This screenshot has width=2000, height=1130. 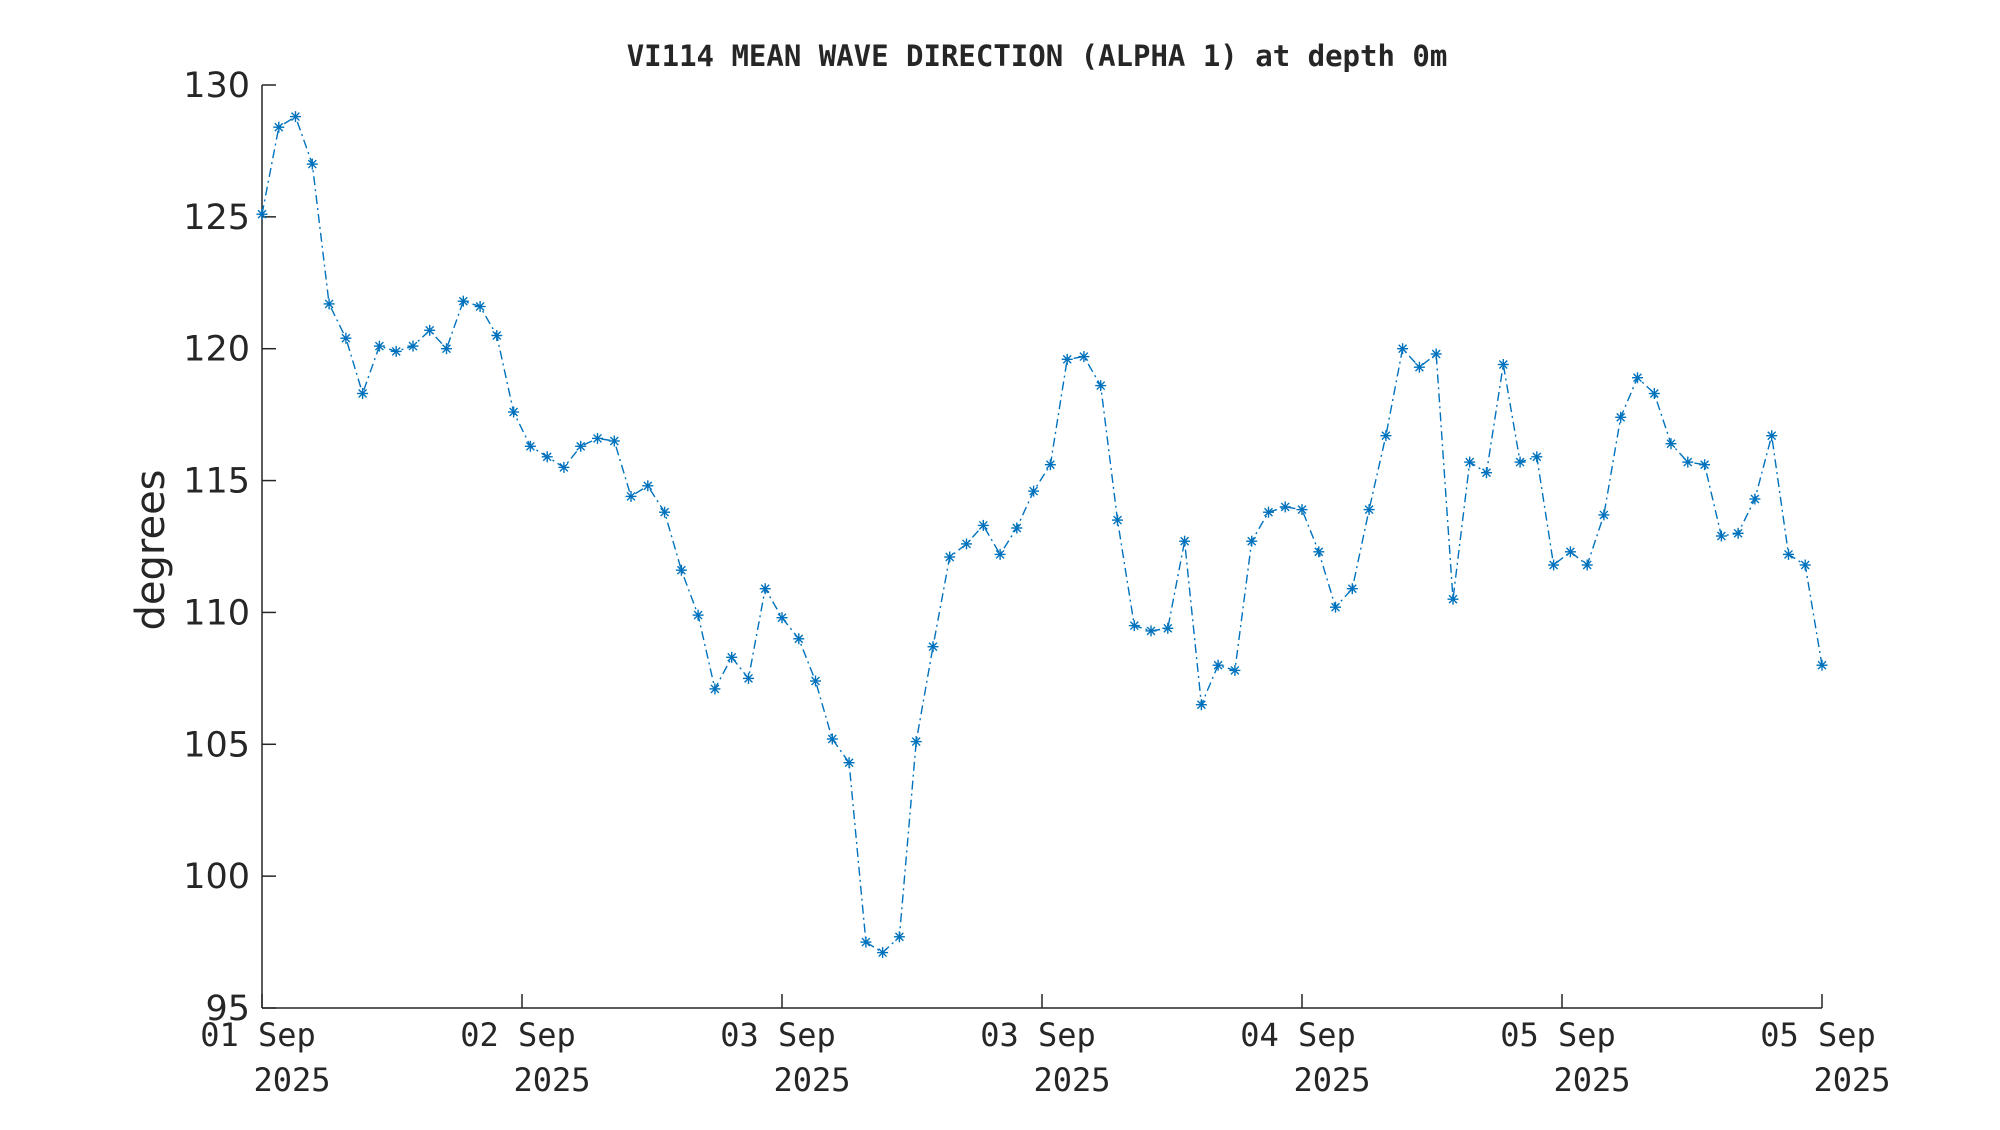 What do you see at coordinates (518, 1035) in the screenshot?
I see `x-tick-label-date: 02 Sep` at bounding box center [518, 1035].